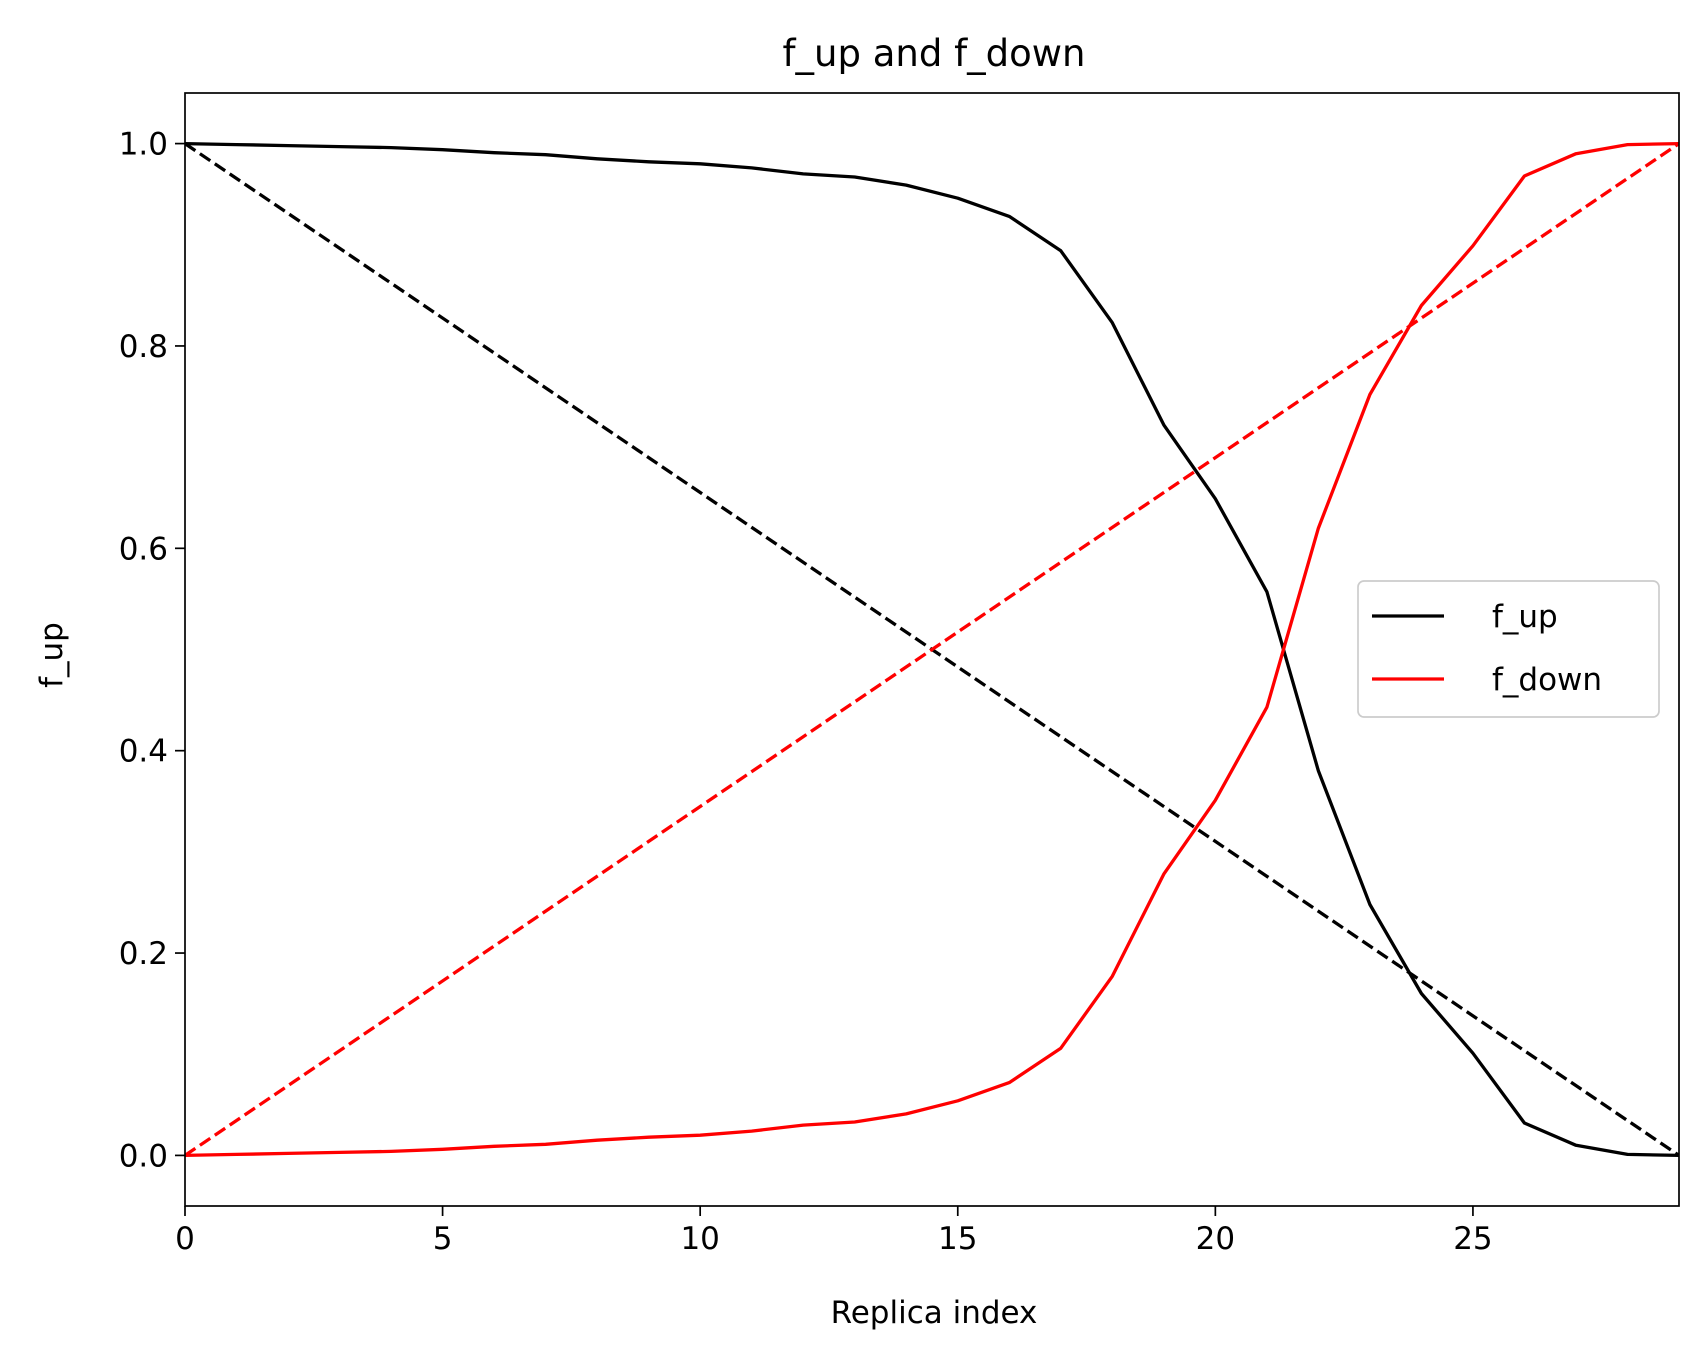 This screenshot has width=1701, height=1357. Describe the element at coordinates (699, 1239) in the screenshot. I see `x-tick-label: 10` at that location.